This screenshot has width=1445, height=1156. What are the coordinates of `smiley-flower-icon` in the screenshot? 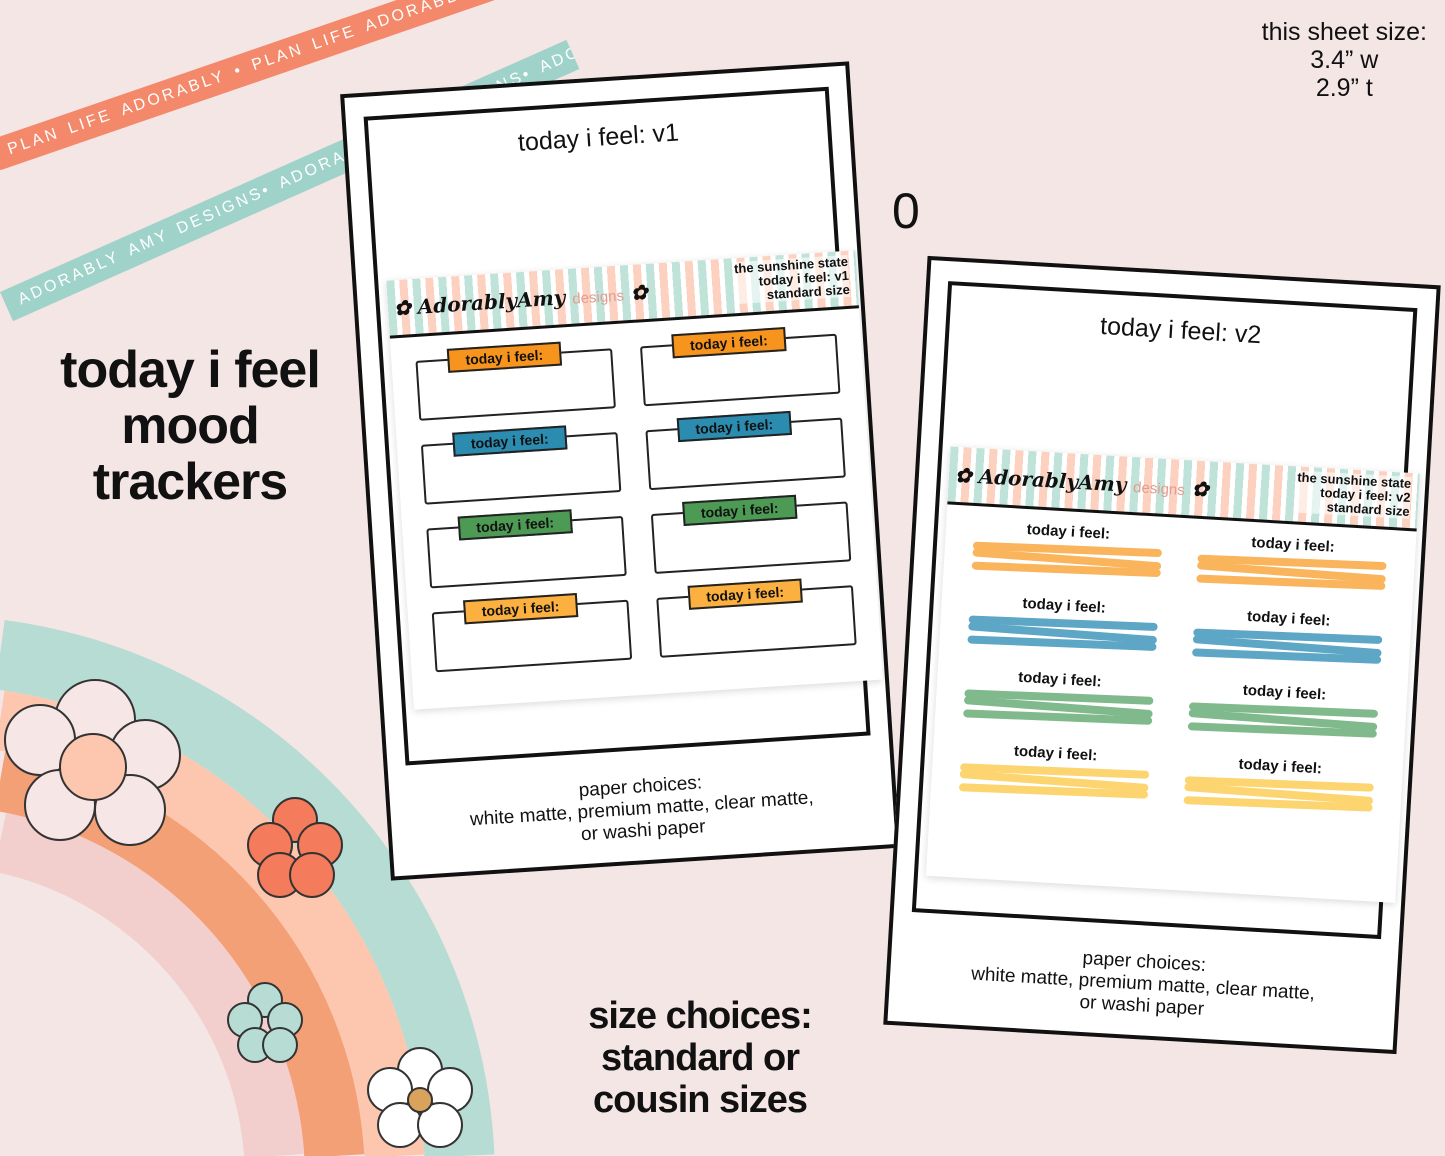 It's located at (92, 762).